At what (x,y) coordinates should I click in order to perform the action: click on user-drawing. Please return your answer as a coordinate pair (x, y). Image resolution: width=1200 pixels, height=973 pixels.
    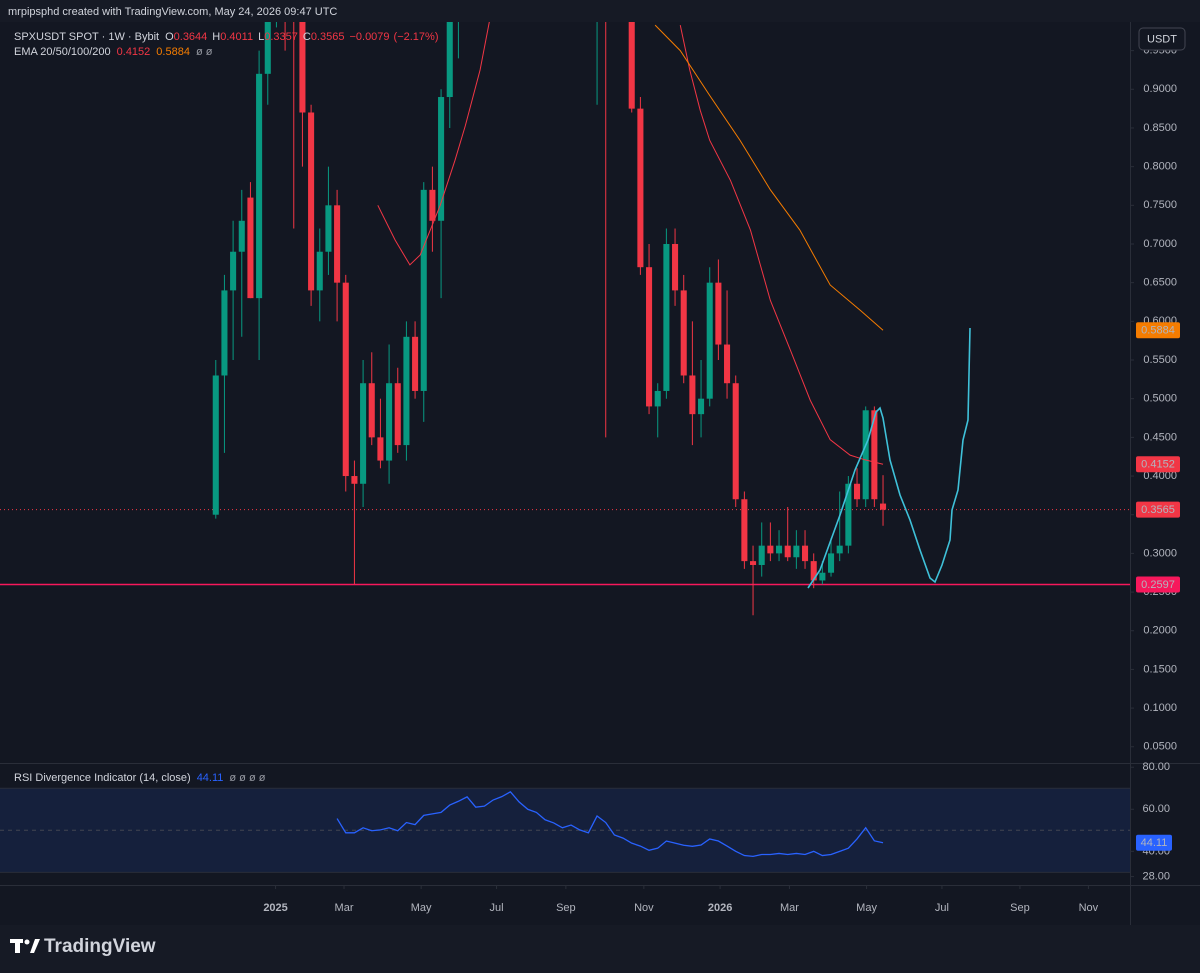
    Looking at the image, I should click on (889, 458).